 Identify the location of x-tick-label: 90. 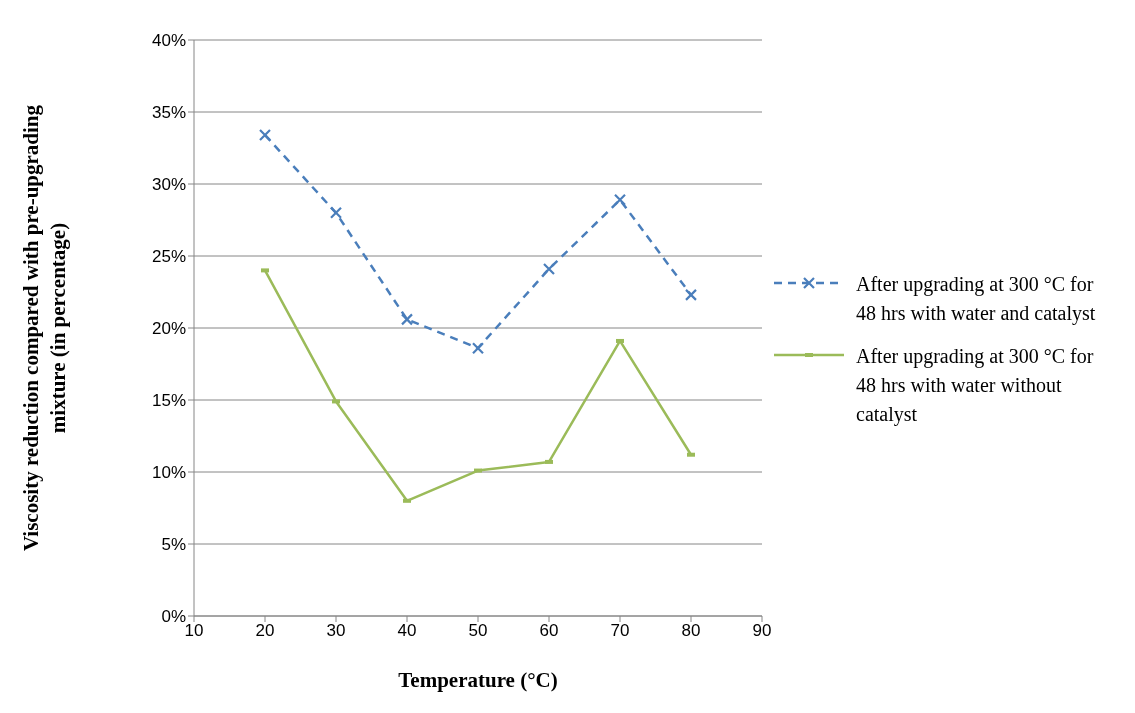
(762, 631).